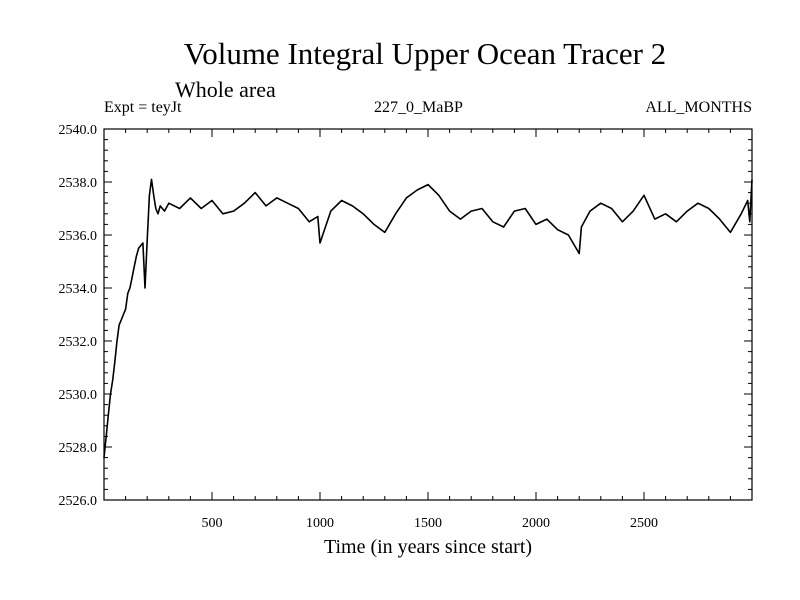 This screenshot has width=800, height=600. Describe the element at coordinates (644, 523) in the screenshot. I see `x-tick-label: 2500` at that location.